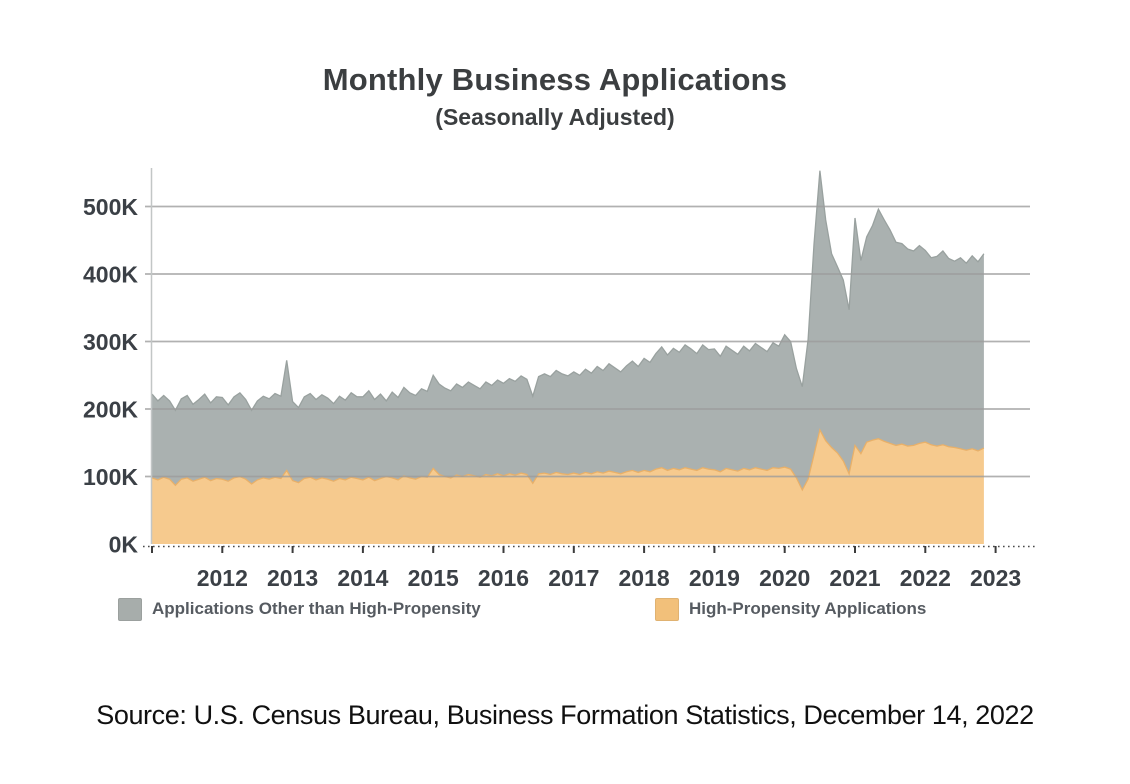 The image size is (1130, 784). What do you see at coordinates (110, 410) in the screenshot?
I see `y-axis-tick-label: 200K` at bounding box center [110, 410].